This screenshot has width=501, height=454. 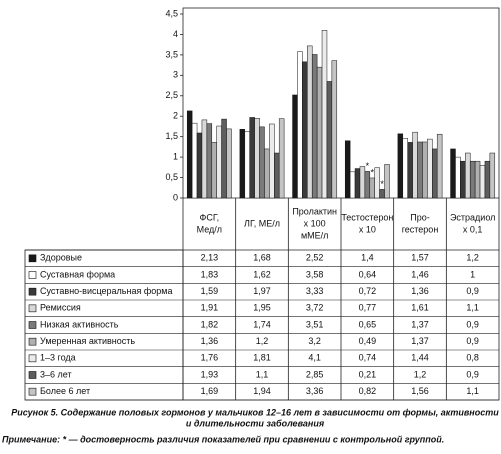 What do you see at coordinates (171, 54) in the screenshot?
I see `y-tick-label: 3,5` at bounding box center [171, 54].